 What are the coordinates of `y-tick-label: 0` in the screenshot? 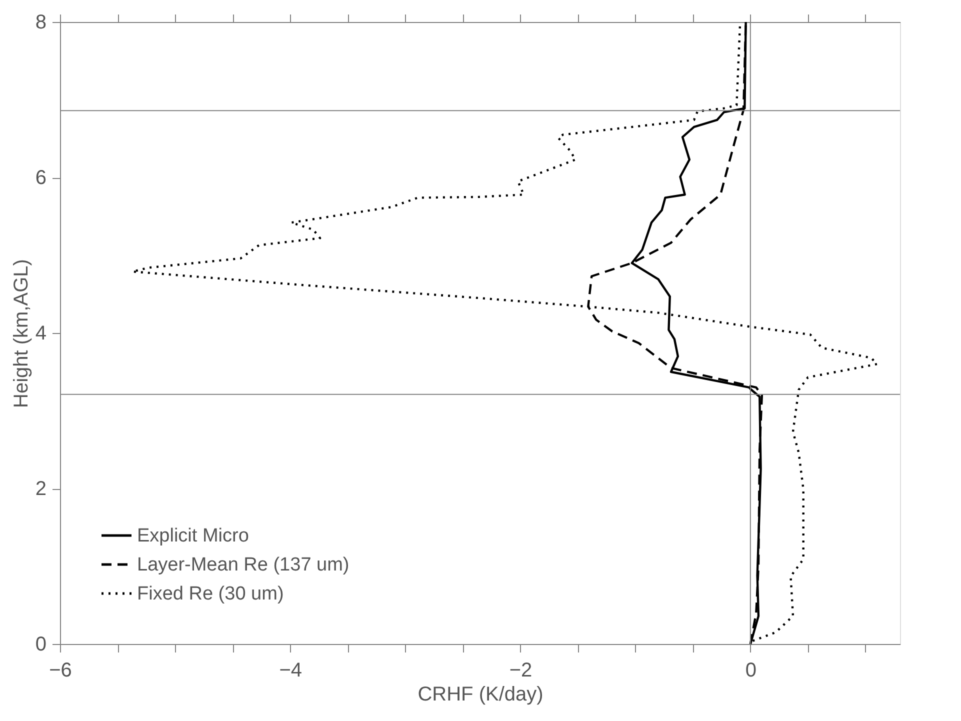 It's located at (40, 645).